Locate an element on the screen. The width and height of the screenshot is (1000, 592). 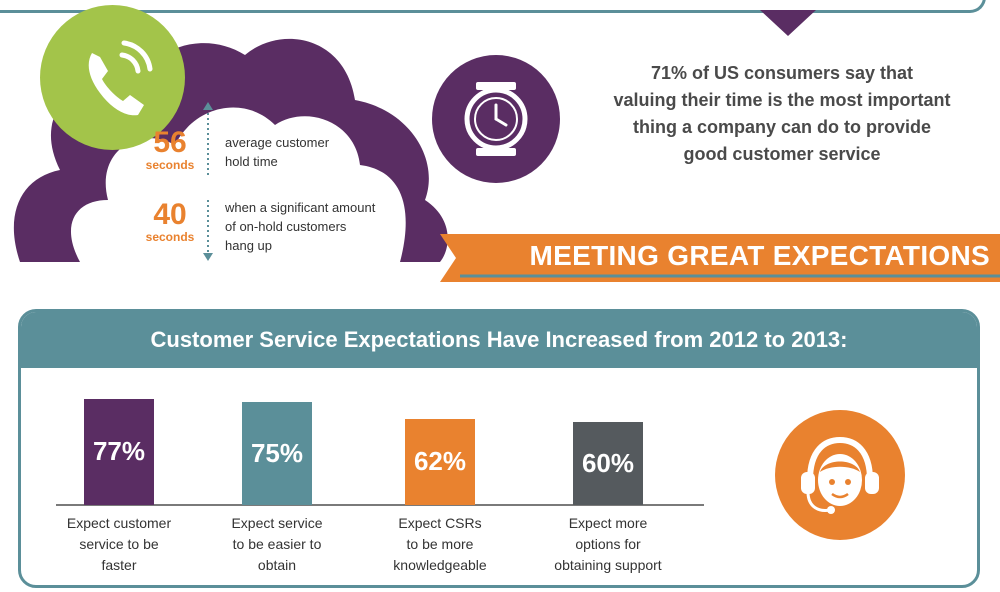
expectations-header is located at coordinates (499, 340).